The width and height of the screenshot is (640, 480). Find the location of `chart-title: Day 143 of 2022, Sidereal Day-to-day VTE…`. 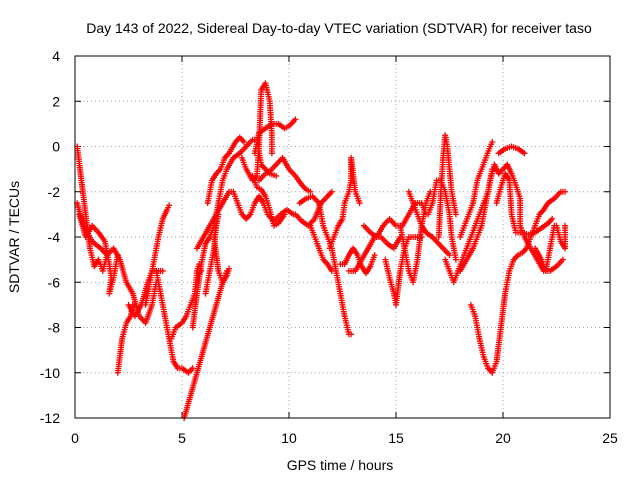

chart-title: Day 143 of 2022, Sidereal Day-to-day VTE… is located at coordinates (339, 28).